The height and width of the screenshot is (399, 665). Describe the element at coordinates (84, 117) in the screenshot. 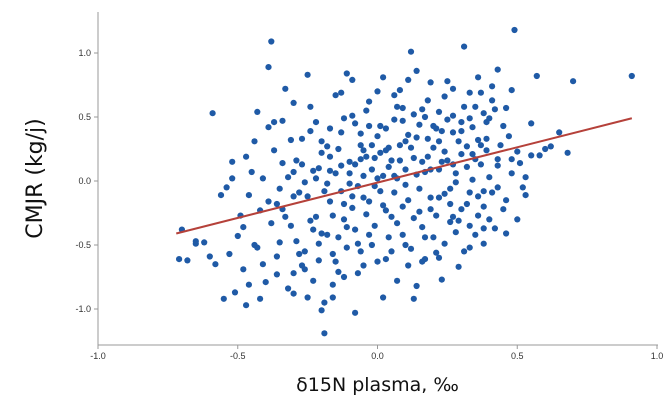

I see `y-tick-label: 0.5` at that location.